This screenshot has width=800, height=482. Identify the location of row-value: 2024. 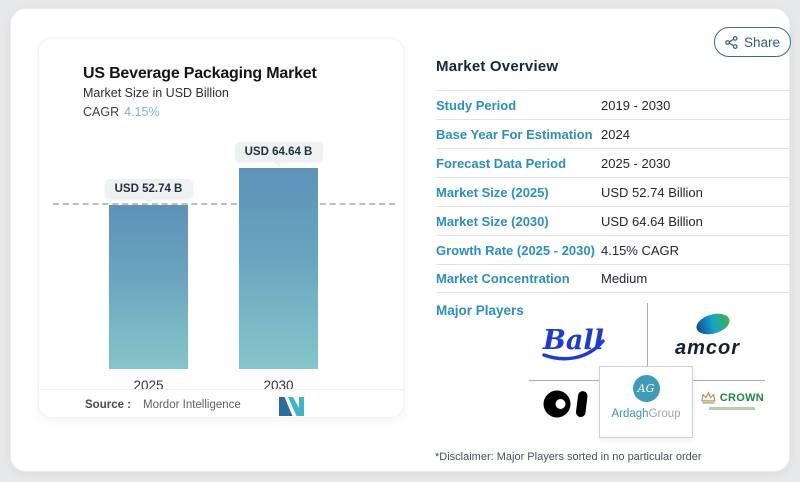
(615, 134).